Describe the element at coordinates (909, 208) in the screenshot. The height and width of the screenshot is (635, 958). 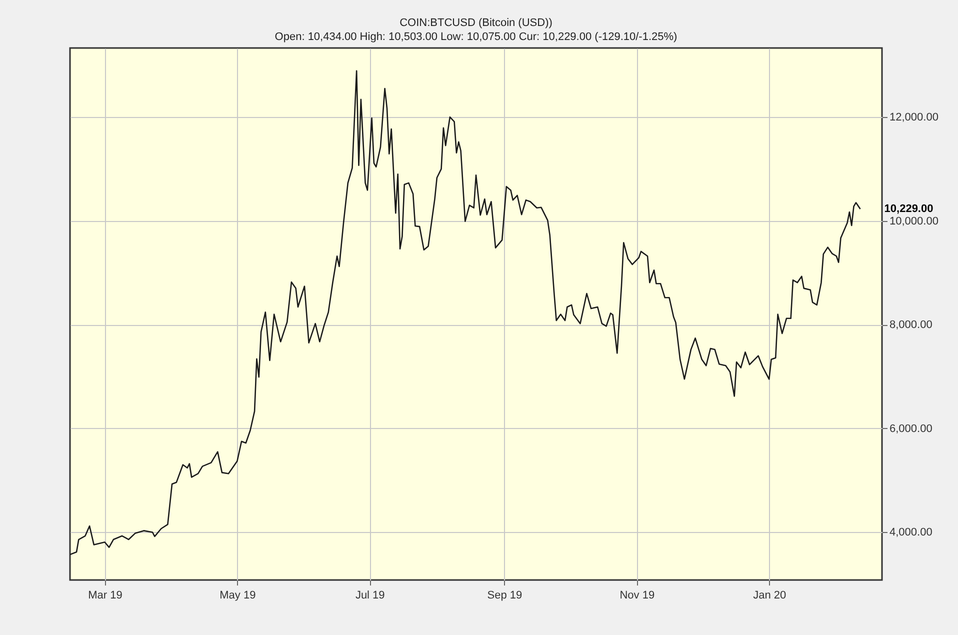
I see `annotation: 10,229.00` at that location.